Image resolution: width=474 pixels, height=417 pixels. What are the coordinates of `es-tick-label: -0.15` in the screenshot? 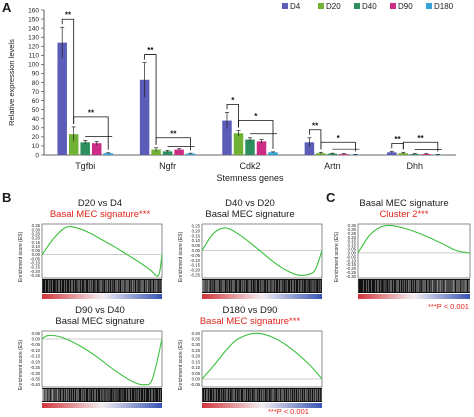 It's located at (35, 267).